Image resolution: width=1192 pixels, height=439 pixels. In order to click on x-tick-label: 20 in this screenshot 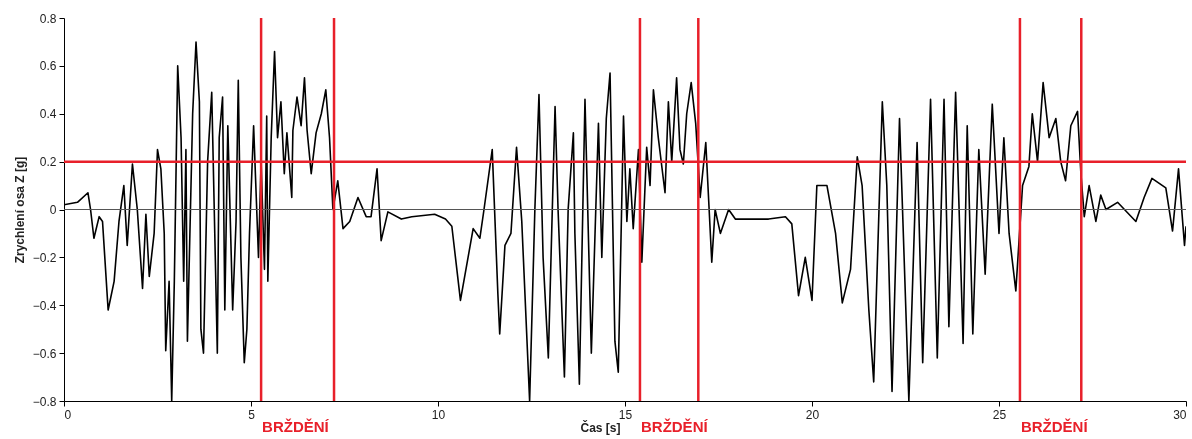, I will do `click(812, 414)`.